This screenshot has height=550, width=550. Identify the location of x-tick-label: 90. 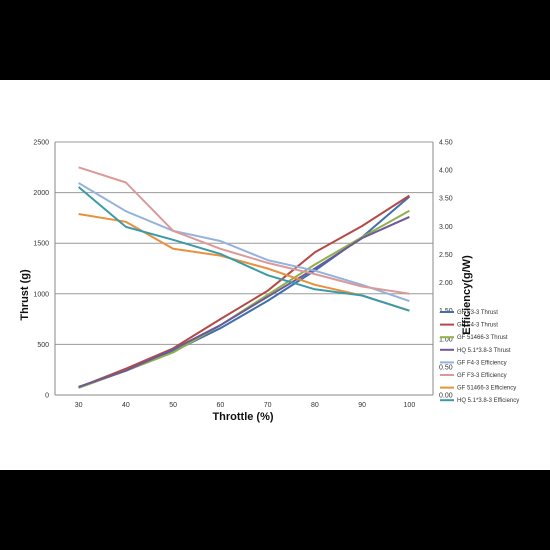
(362, 405).